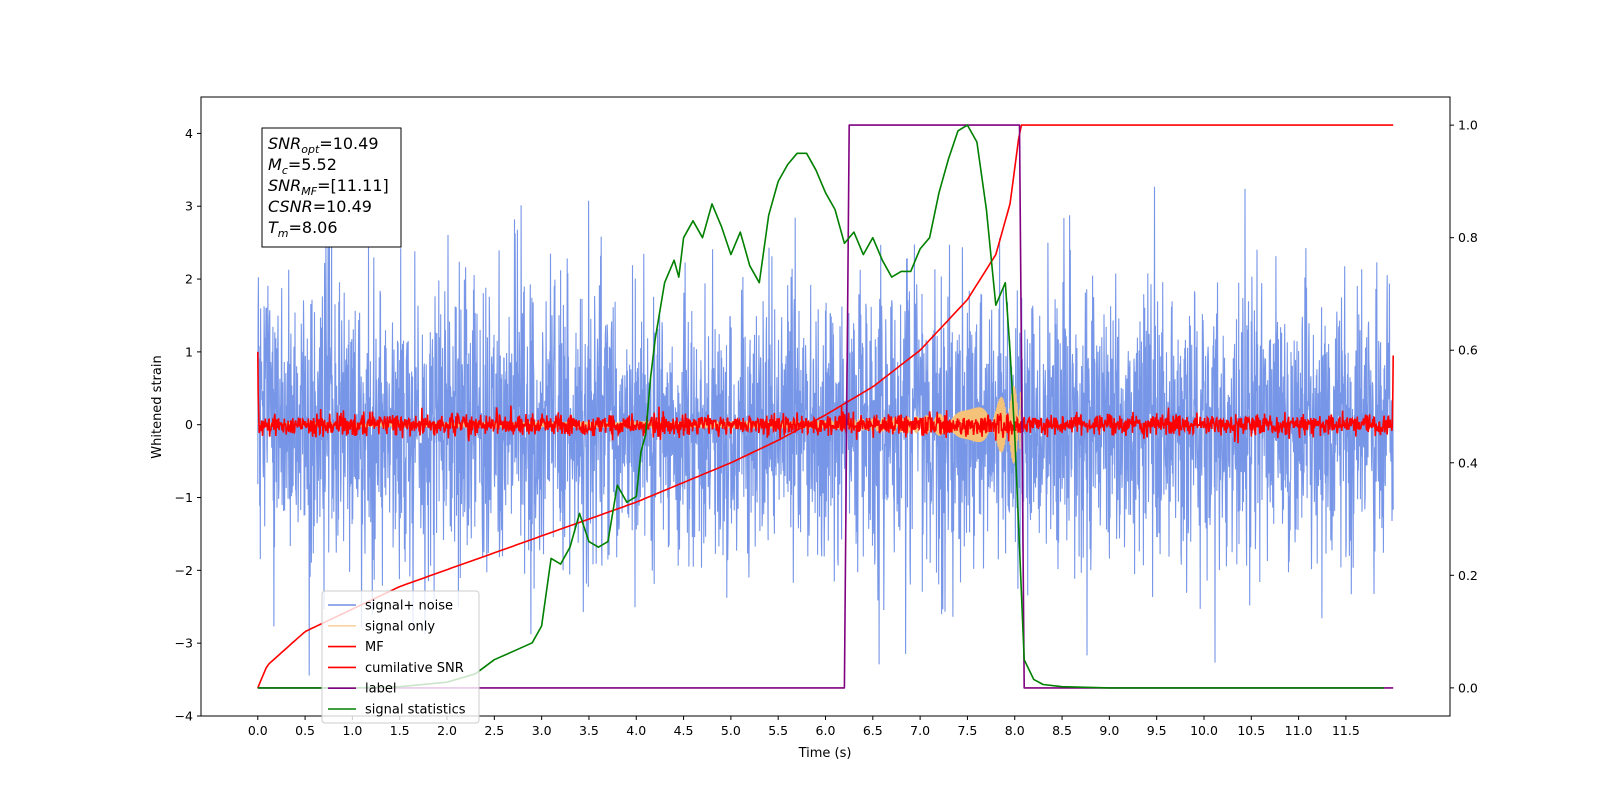 The height and width of the screenshot is (800, 1600). What do you see at coordinates (1464, 406) in the screenshot?
I see `y-axis-right: 0.0 0.2 0.4 0.6 0.8 1.0` at bounding box center [1464, 406].